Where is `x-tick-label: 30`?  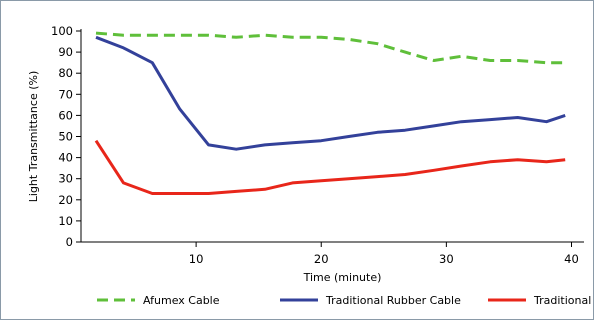 x-tick-label: 30 is located at coordinates (446, 259).